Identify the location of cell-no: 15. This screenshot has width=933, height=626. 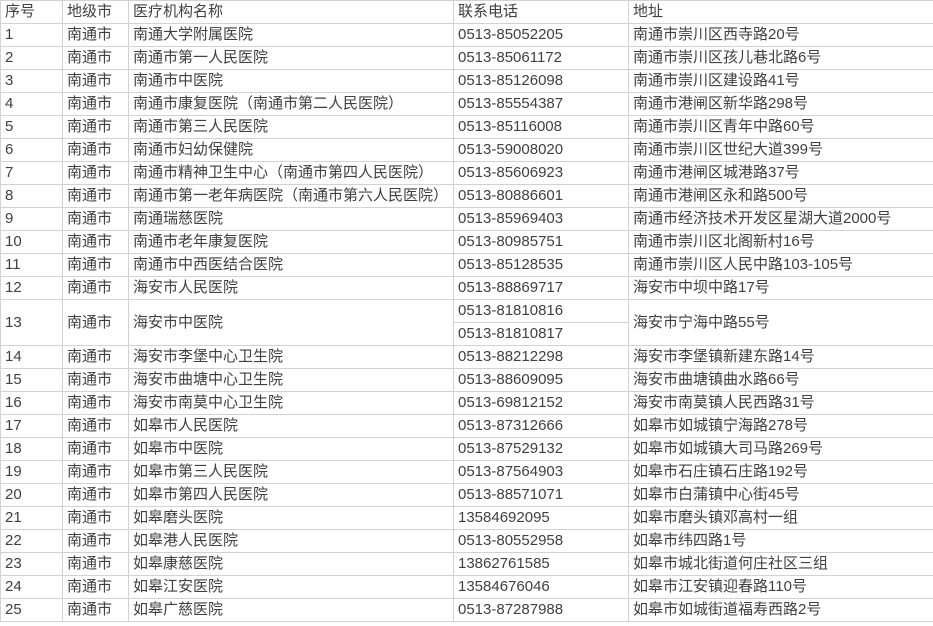
(31, 380).